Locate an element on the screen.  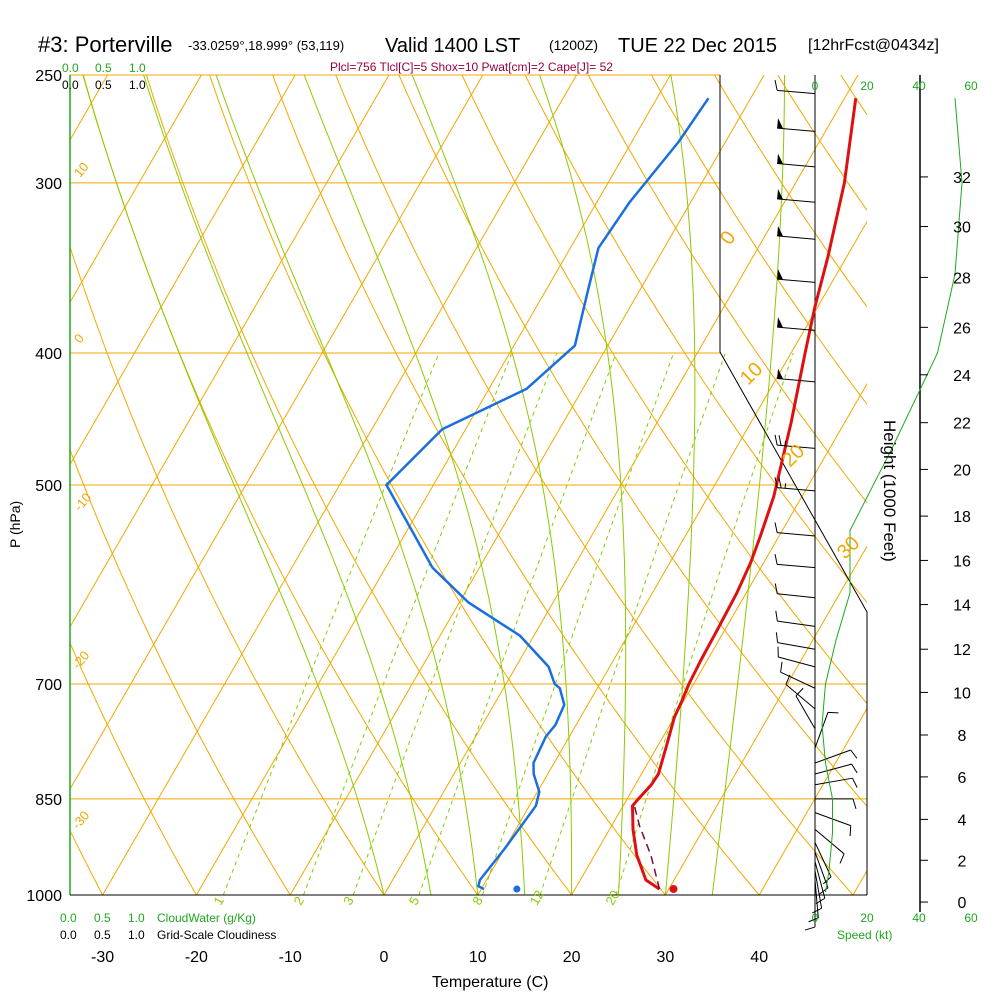
isotherm-label: -10 is located at coordinates (83, 502).